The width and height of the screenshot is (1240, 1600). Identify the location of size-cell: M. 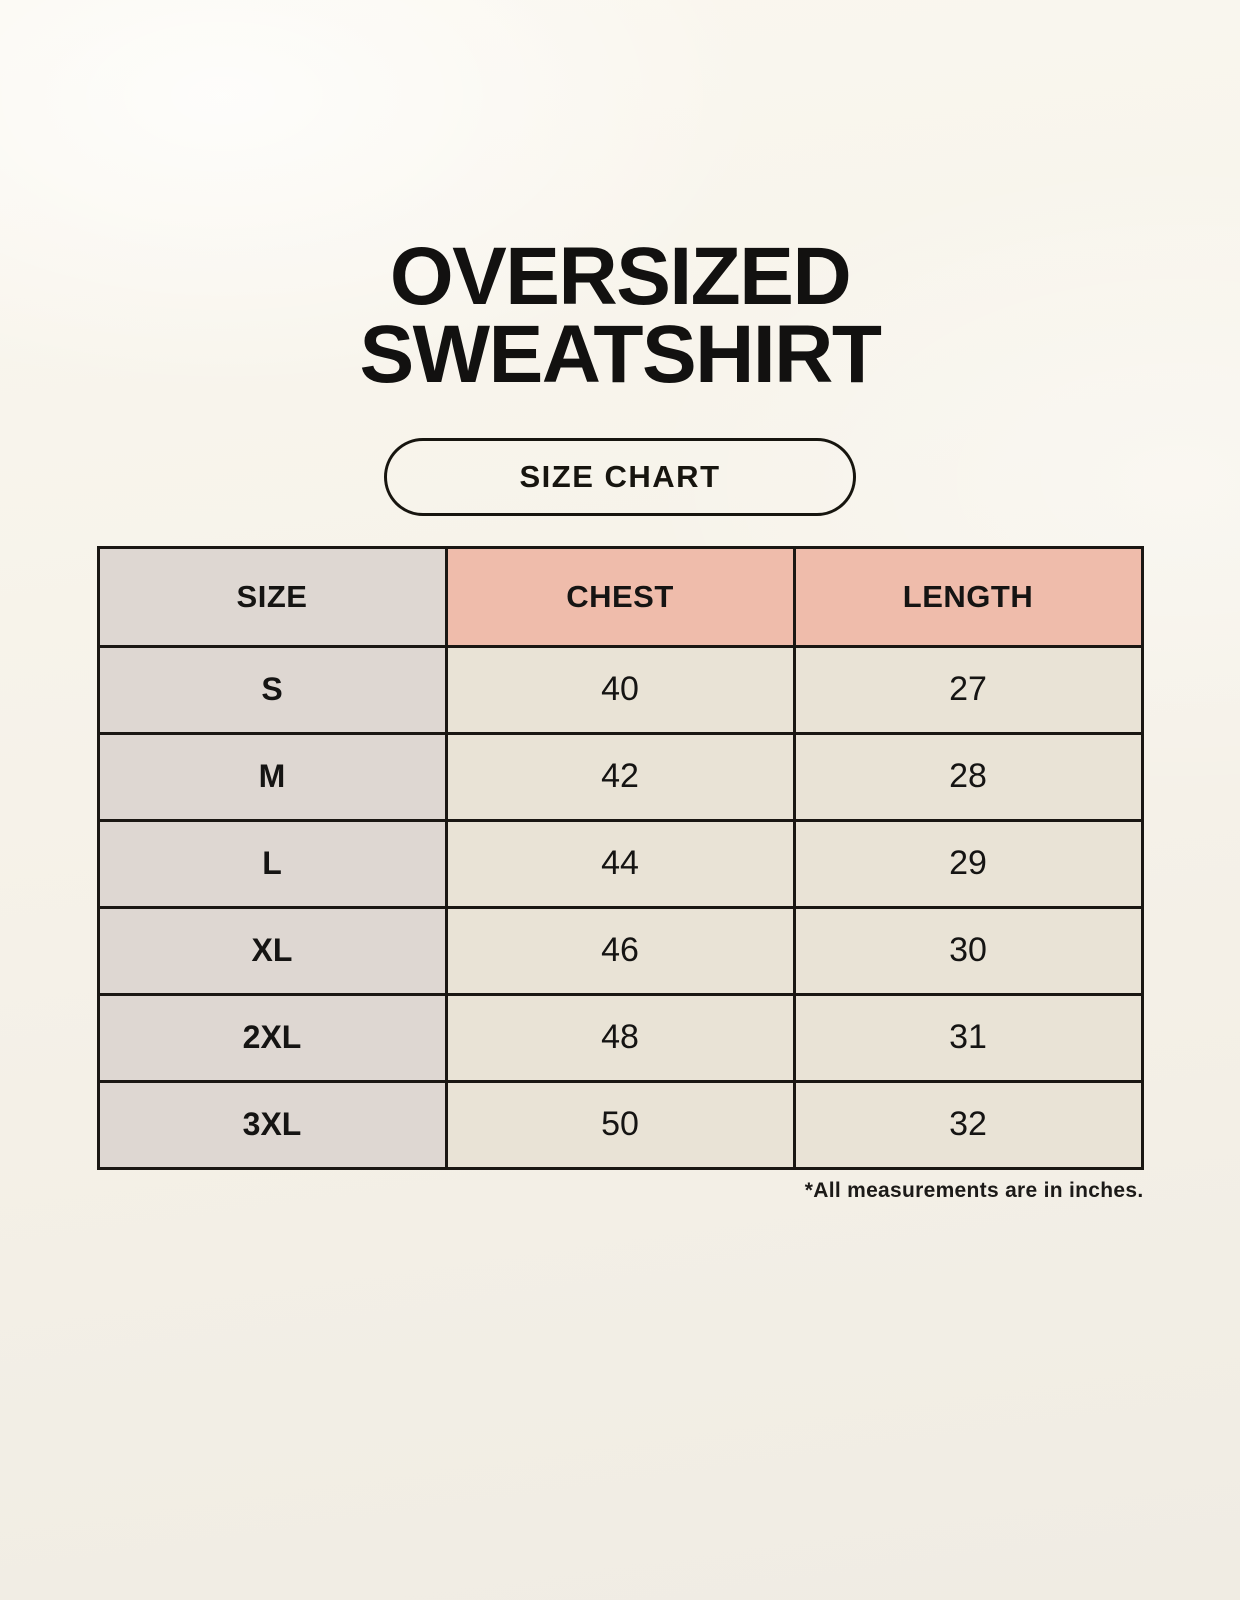
(272, 776).